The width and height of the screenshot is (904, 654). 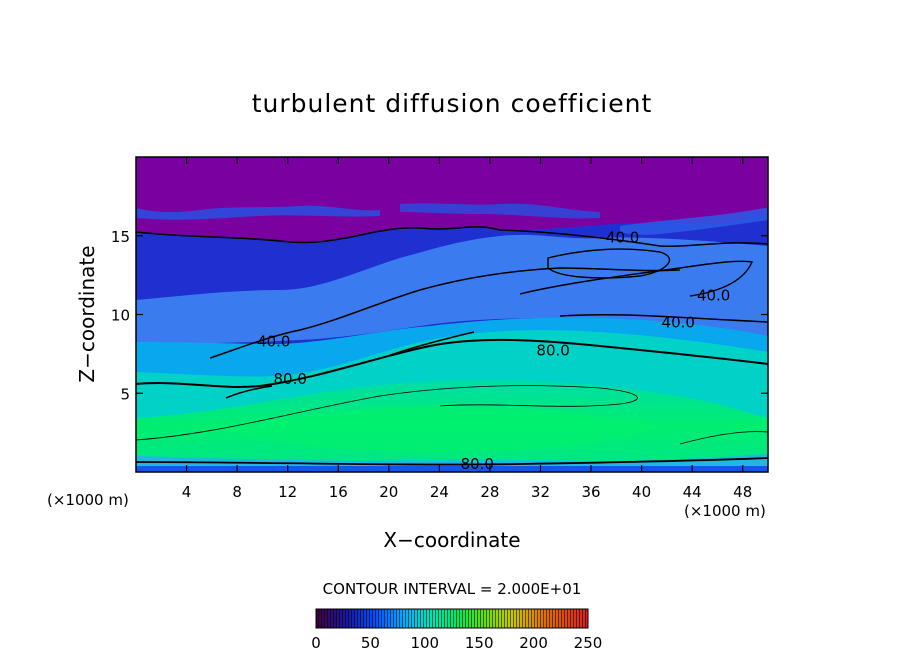 What do you see at coordinates (388, 492) in the screenshot?
I see `x-tick-label: 20` at bounding box center [388, 492].